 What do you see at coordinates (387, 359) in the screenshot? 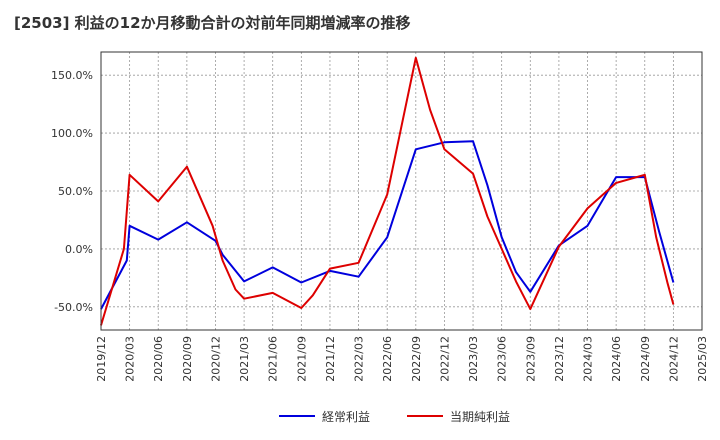
I see `x-tick-label: 2022/06` at bounding box center [387, 359].